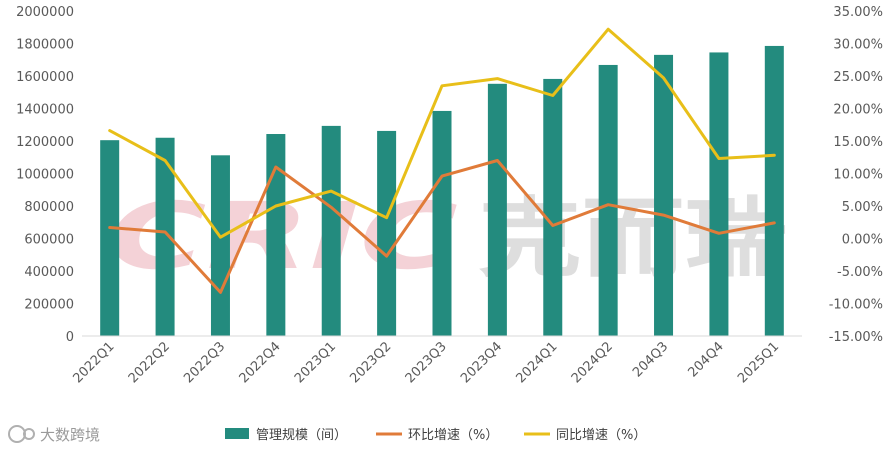  What do you see at coordinates (204, 362) in the screenshot?
I see `x-tick-label: 2022Q3` at bounding box center [204, 362].